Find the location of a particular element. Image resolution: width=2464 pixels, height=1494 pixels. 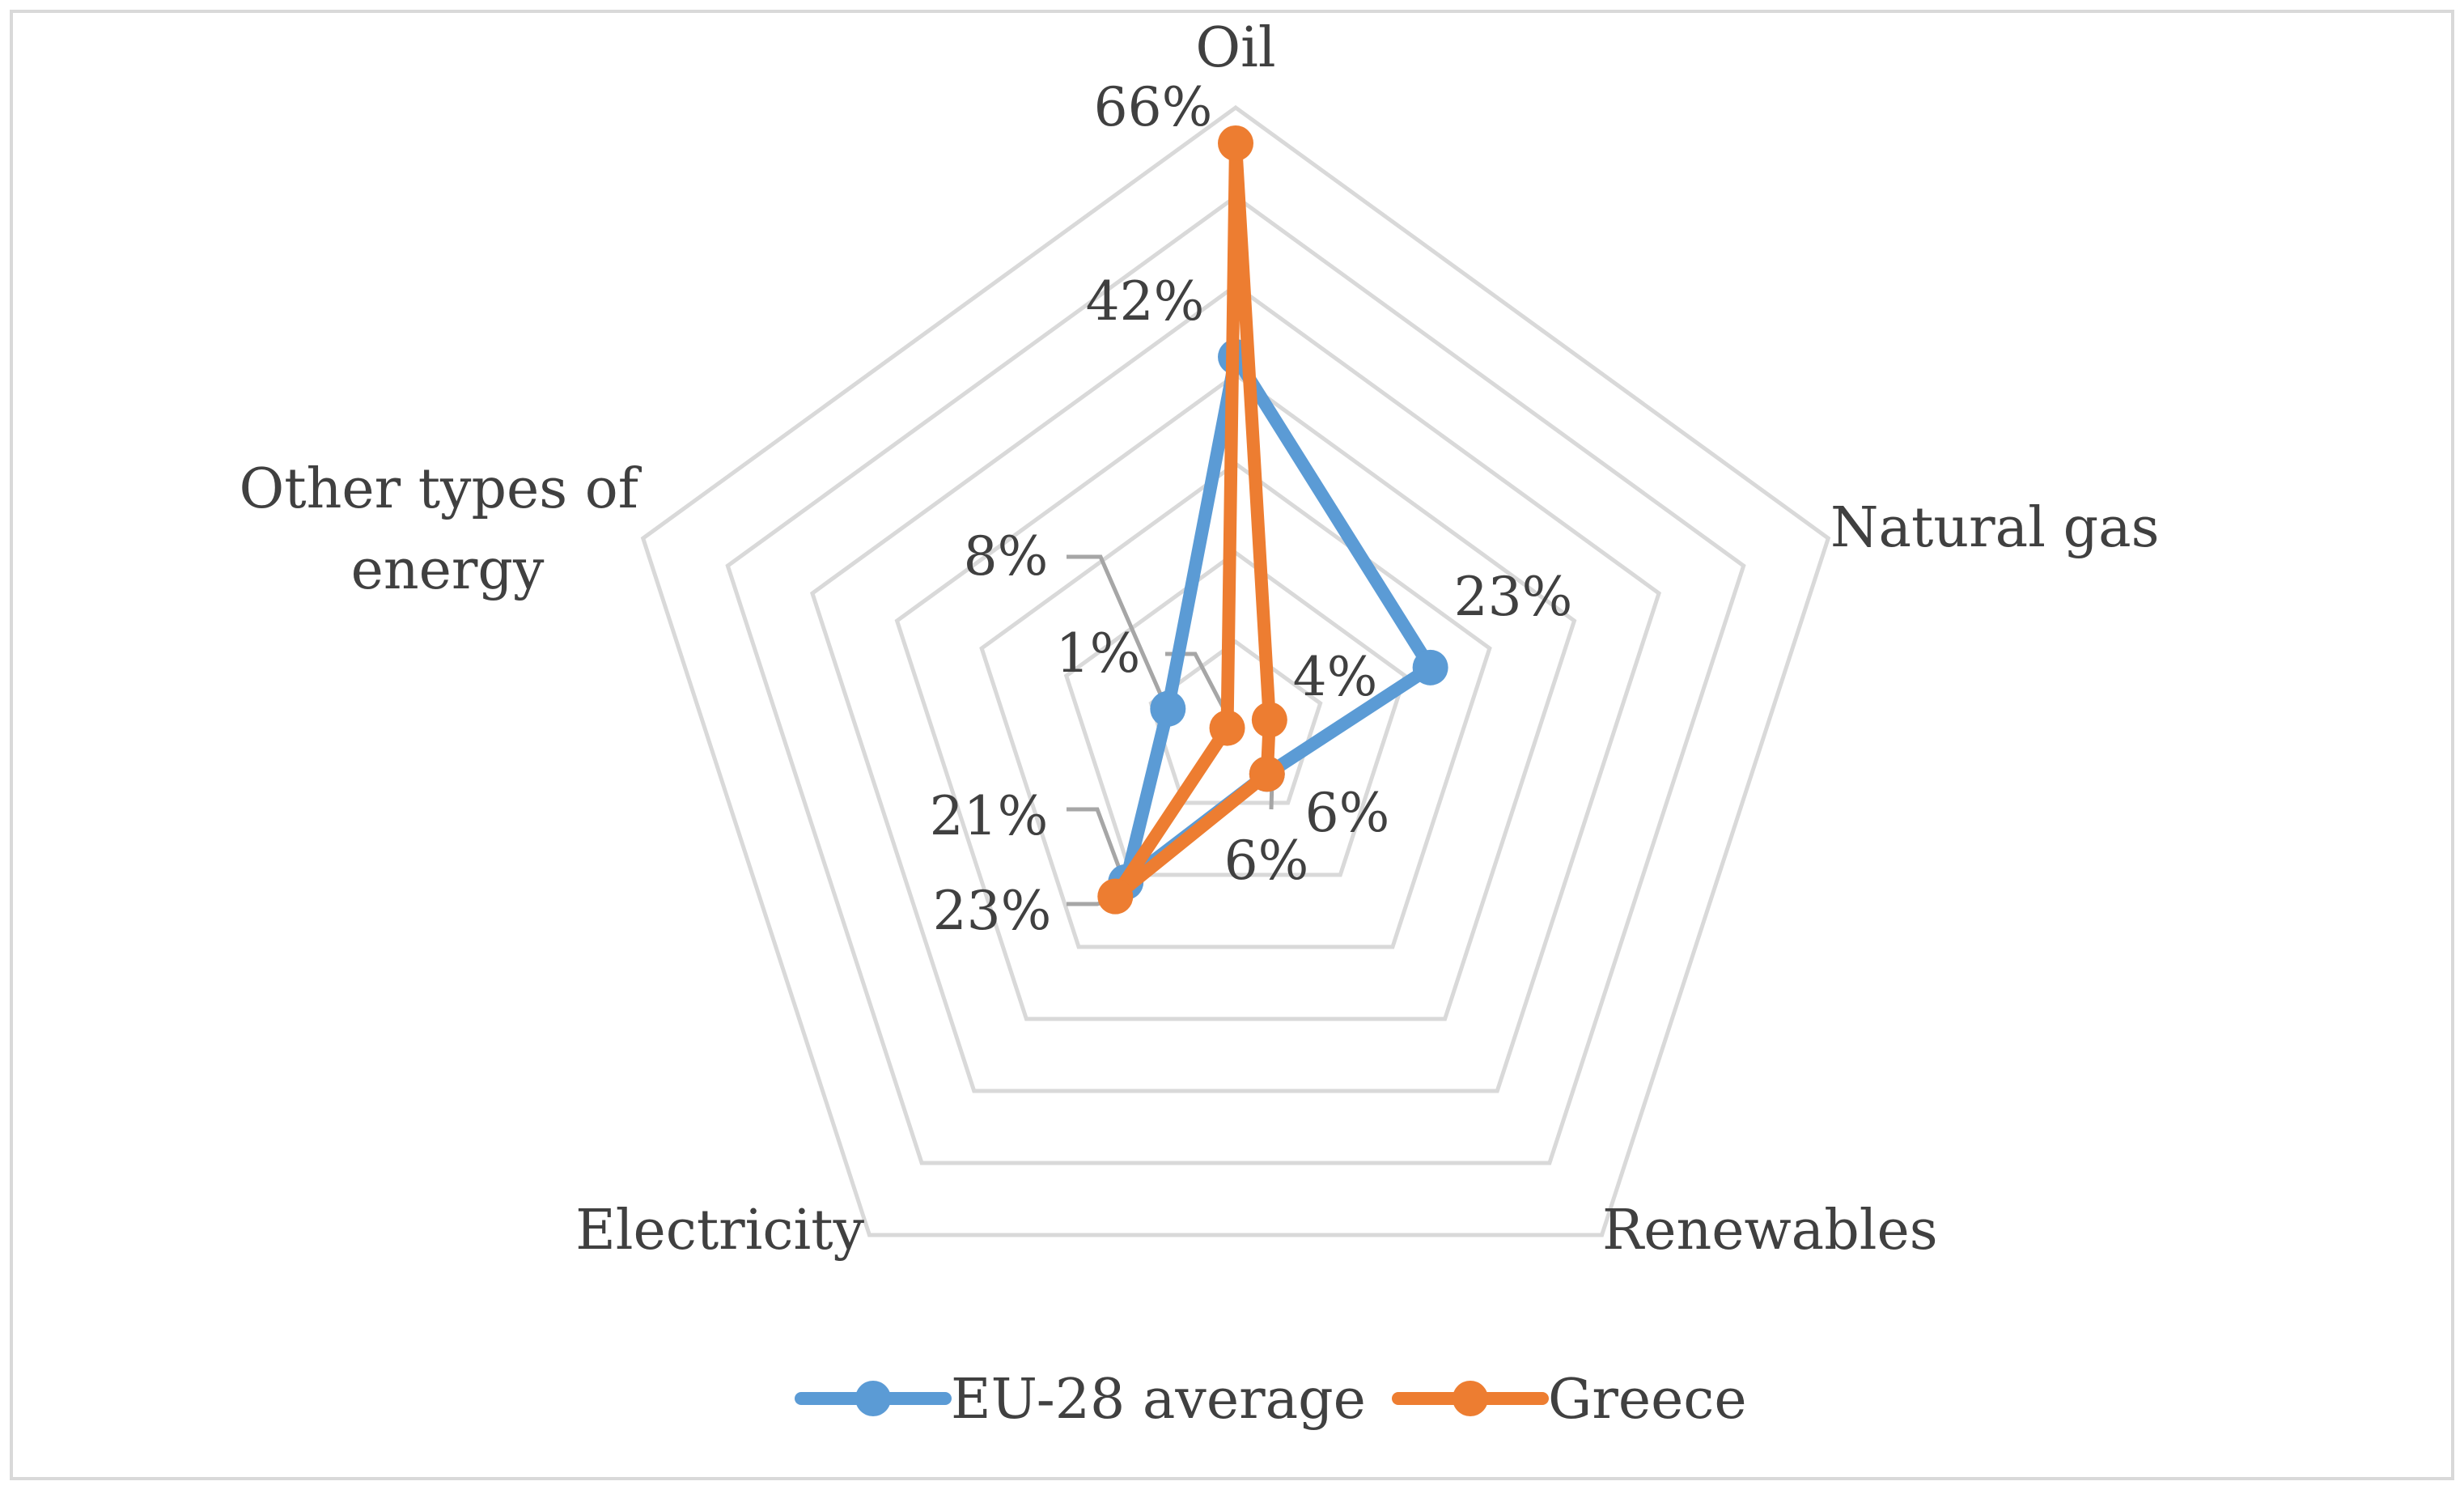

data-label-greece-renewables: 6% is located at coordinates (1266, 861).